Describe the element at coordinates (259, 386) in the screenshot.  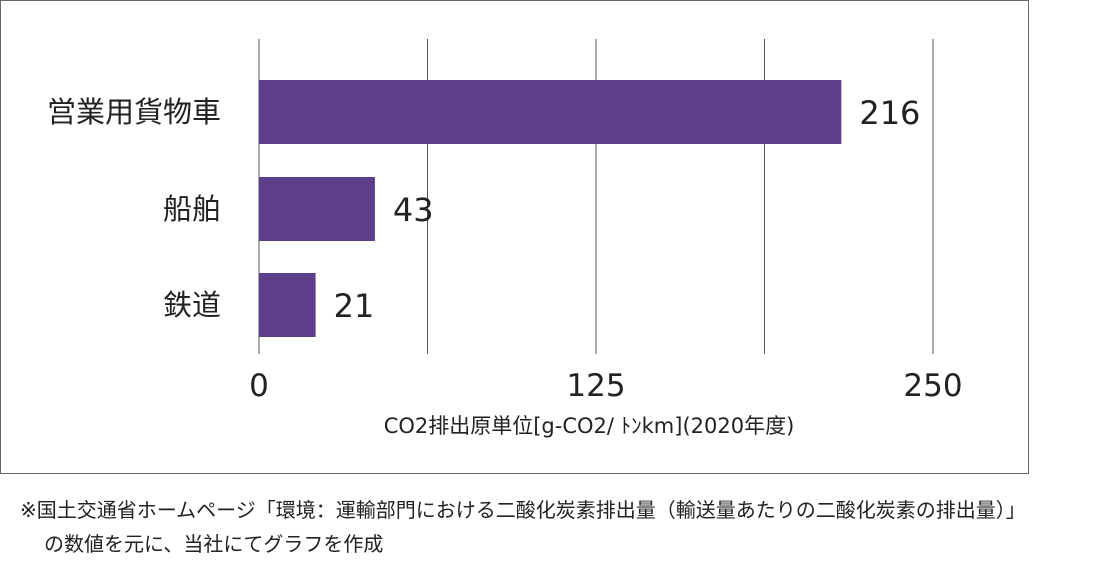
I see `x-tick-label-0: 0` at that location.